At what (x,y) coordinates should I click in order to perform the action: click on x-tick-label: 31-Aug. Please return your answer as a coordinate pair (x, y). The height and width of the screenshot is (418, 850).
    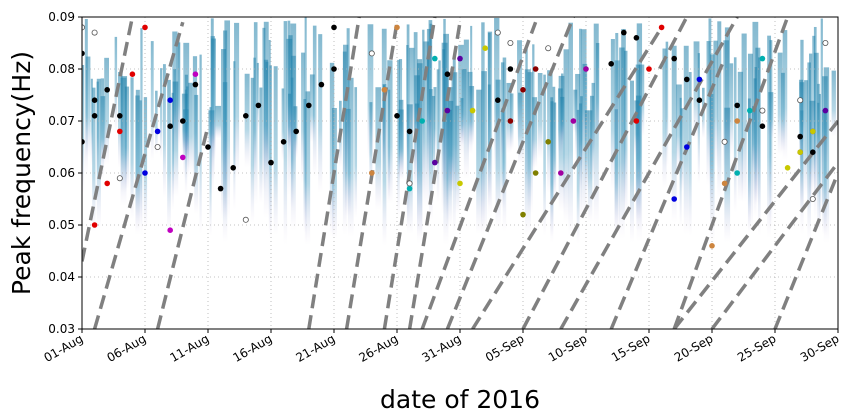
    Looking at the image, I should click on (441, 348).